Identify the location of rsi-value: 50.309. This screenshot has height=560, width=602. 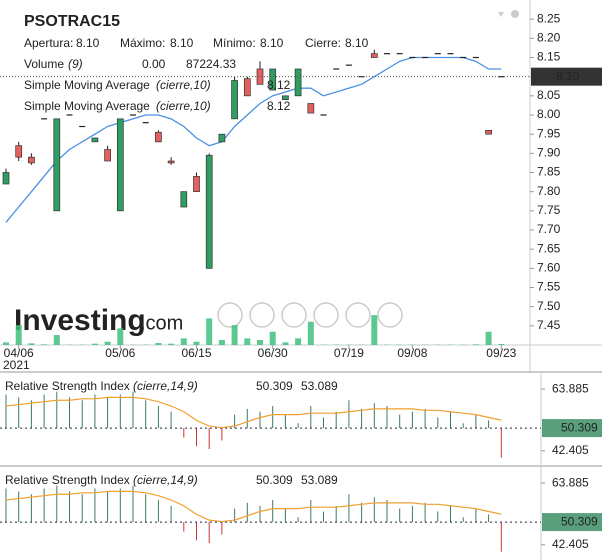
(274, 480).